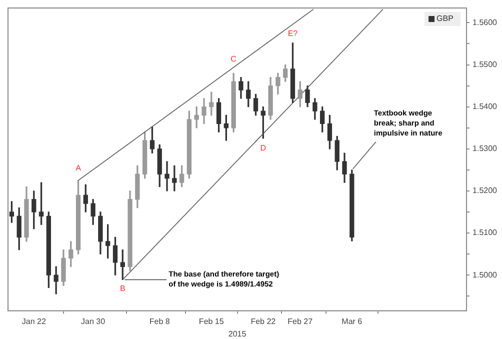 The image size is (502, 339). I want to click on annotation: B, so click(123, 288).